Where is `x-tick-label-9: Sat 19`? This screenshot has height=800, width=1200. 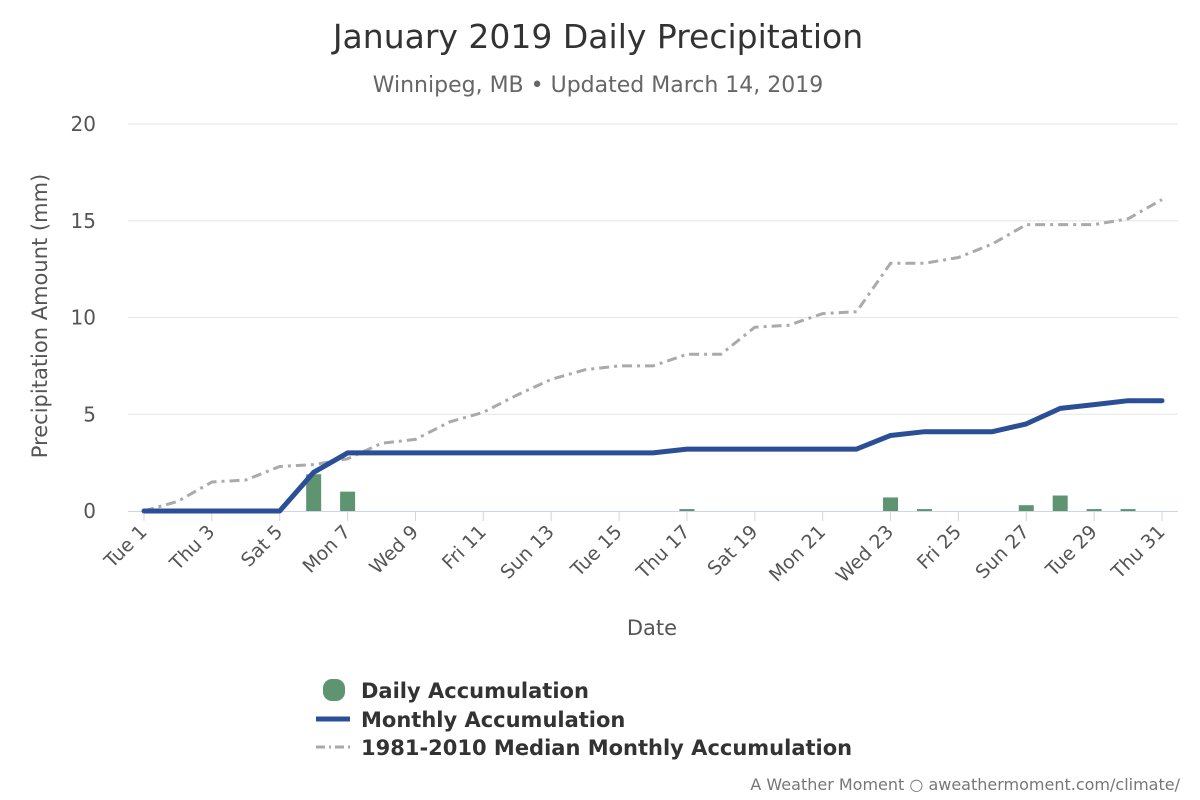
x-tick-label-9: Sat 19 is located at coordinates (732, 550).